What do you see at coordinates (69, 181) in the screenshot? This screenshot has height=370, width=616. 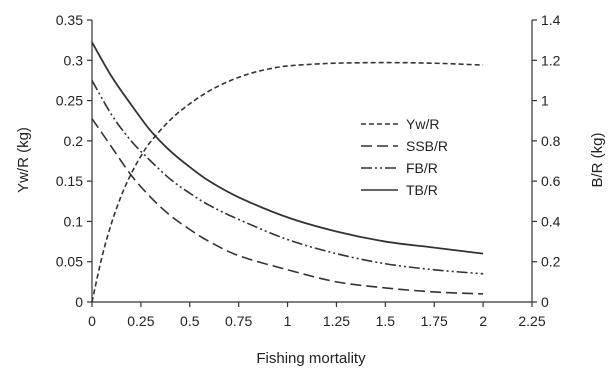 I see `y-left-tick-label: 0.15` at bounding box center [69, 181].